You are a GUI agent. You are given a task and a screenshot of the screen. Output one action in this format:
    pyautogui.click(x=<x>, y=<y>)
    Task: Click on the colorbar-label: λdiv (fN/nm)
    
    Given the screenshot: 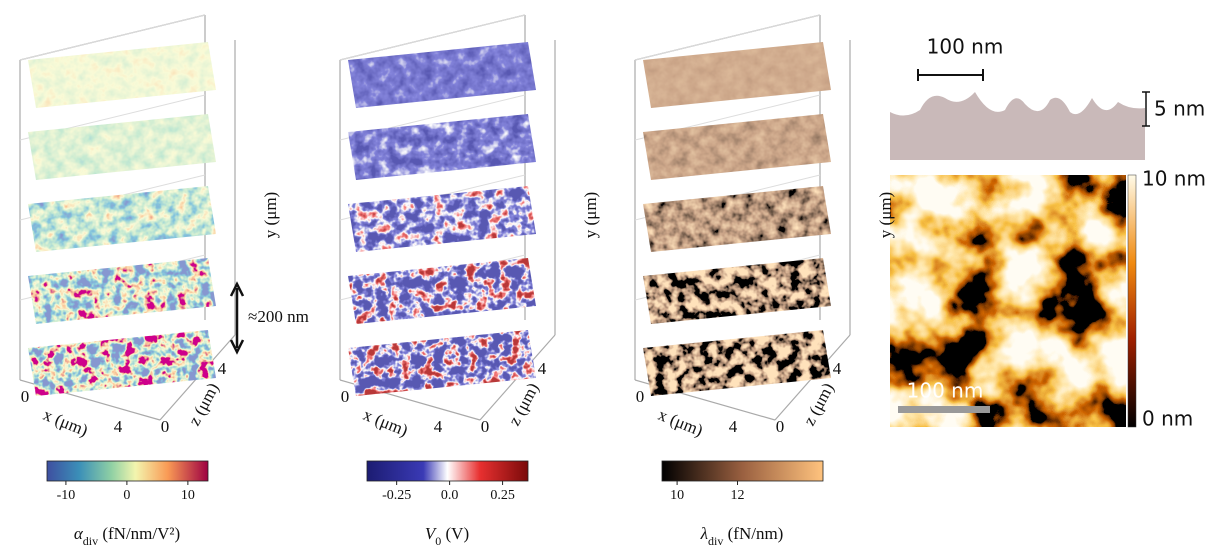 What is the action you would take?
    pyautogui.click(x=742, y=535)
    